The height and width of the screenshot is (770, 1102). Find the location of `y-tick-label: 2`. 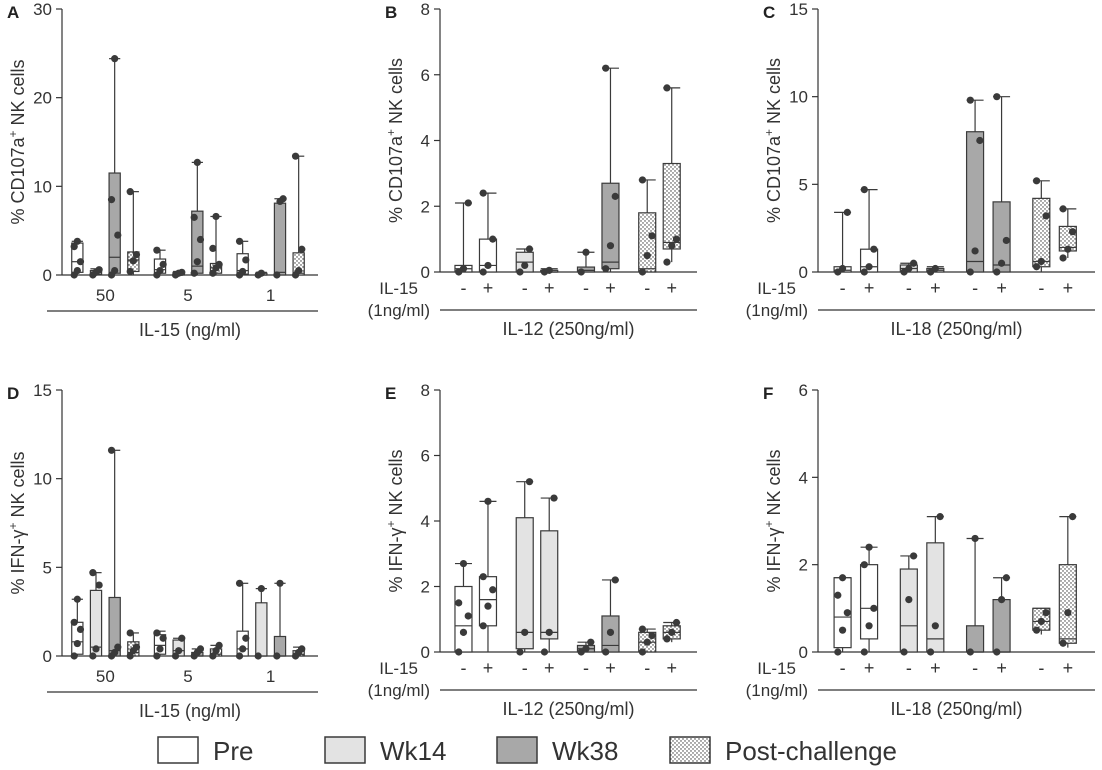

y-tick-label: 2 is located at coordinates (803, 565).